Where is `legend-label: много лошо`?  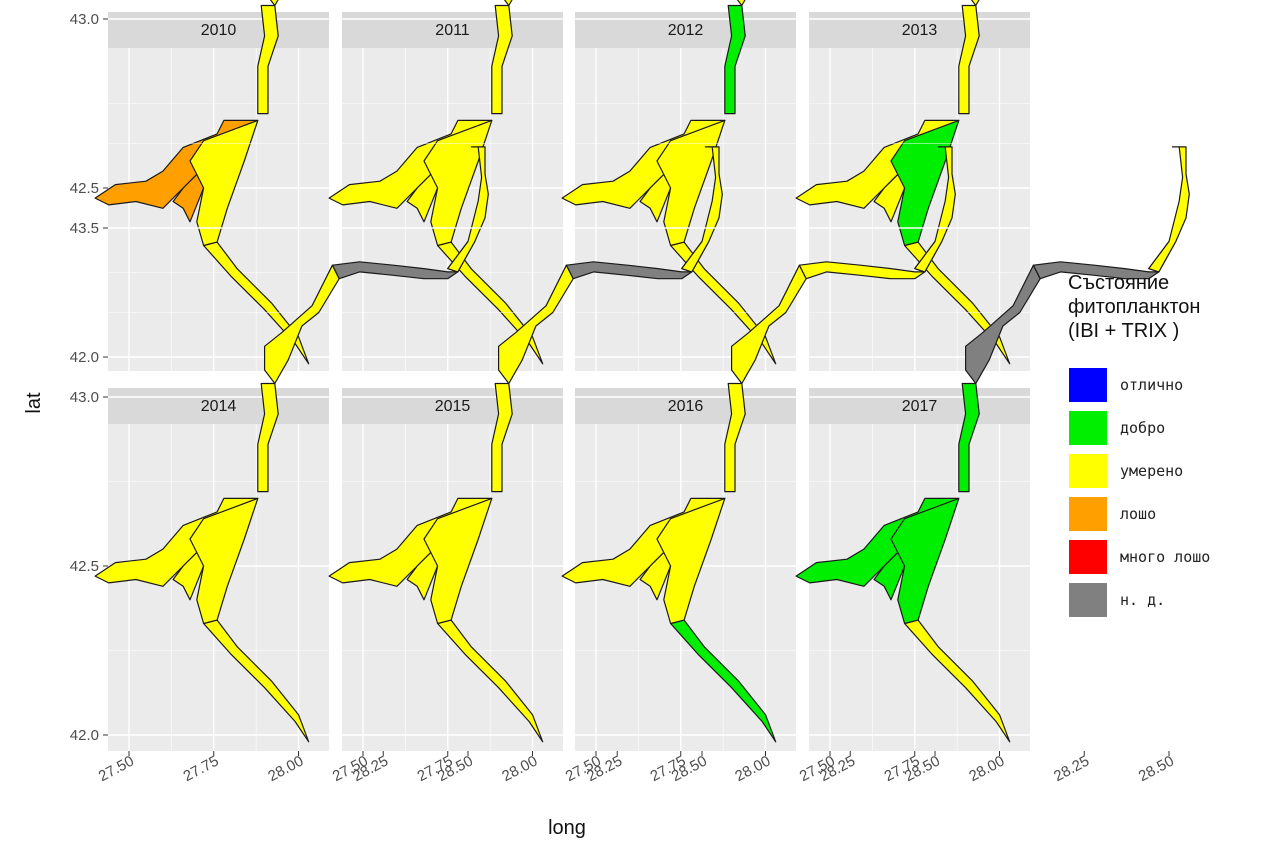
legend-label: много лошо is located at coordinates (1165, 557).